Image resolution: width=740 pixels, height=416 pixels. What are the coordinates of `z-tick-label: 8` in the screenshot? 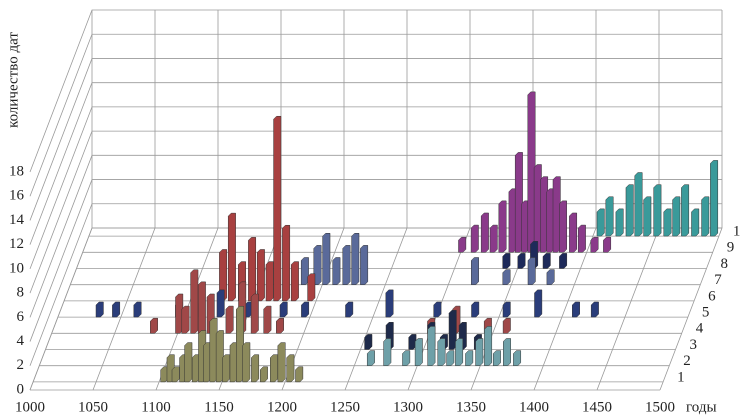 It's located at (725, 264).